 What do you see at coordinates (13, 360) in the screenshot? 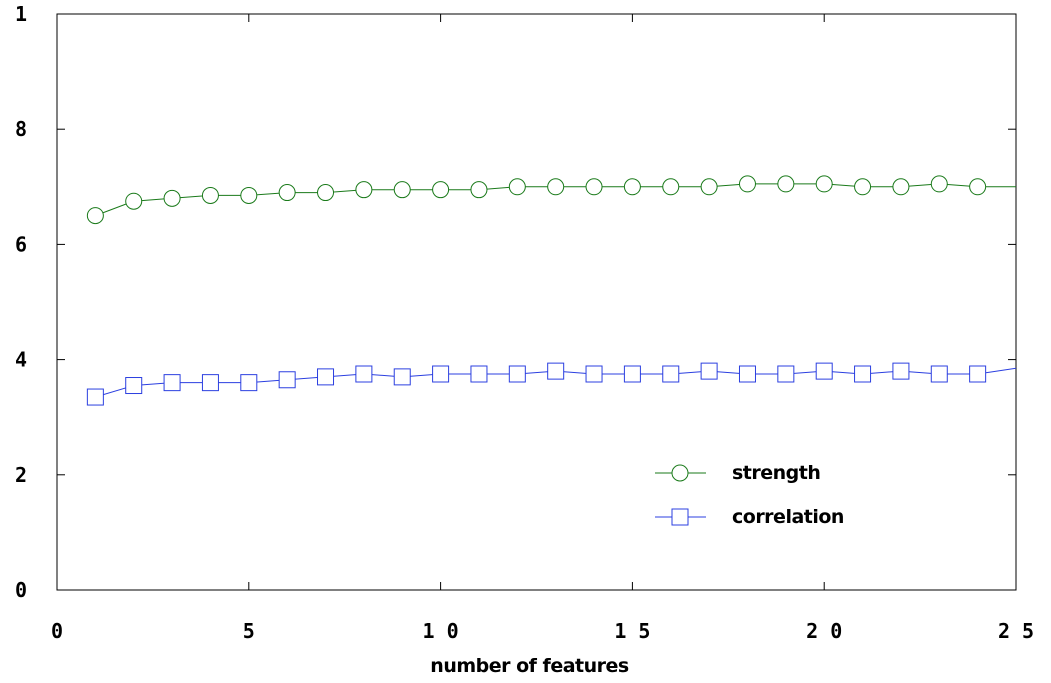
I see `y-tick-label: . 4` at bounding box center [13, 360].